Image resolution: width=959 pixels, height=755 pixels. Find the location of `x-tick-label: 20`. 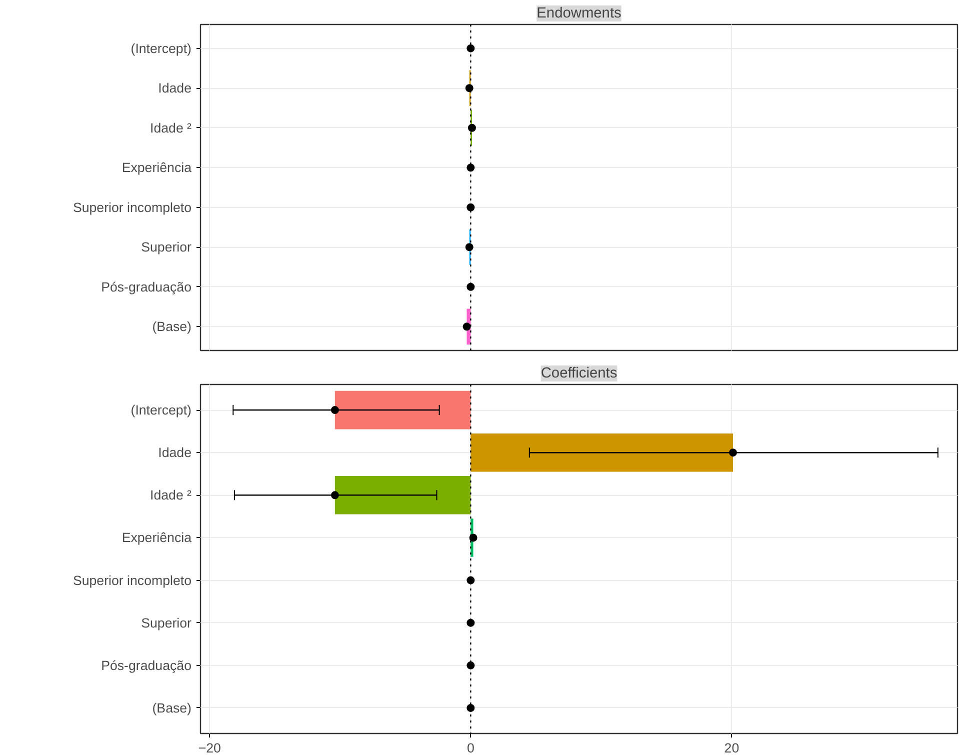

x-tick-label: 20 is located at coordinates (732, 747).